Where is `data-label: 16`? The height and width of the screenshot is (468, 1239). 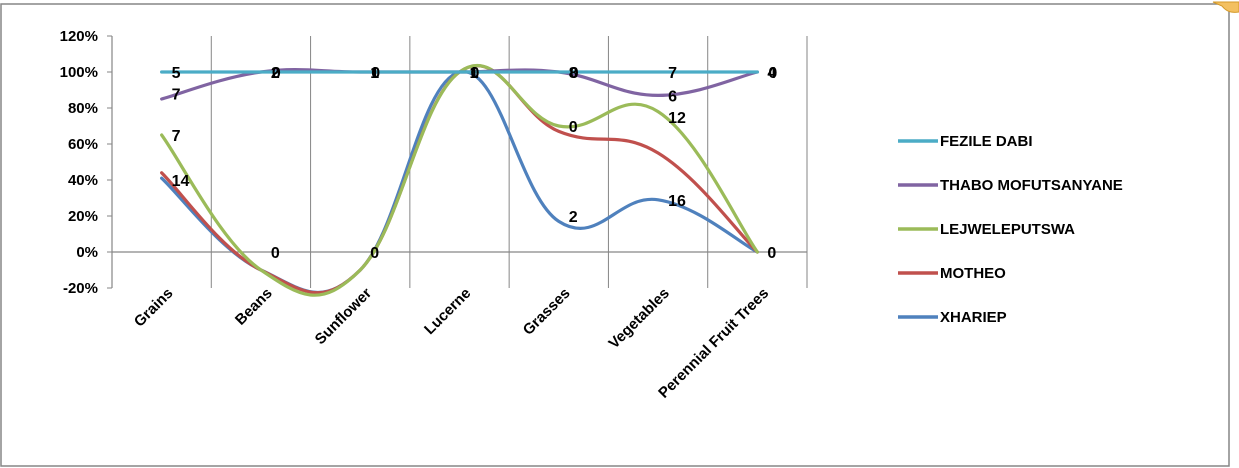
data-label: 16 is located at coordinates (677, 201).